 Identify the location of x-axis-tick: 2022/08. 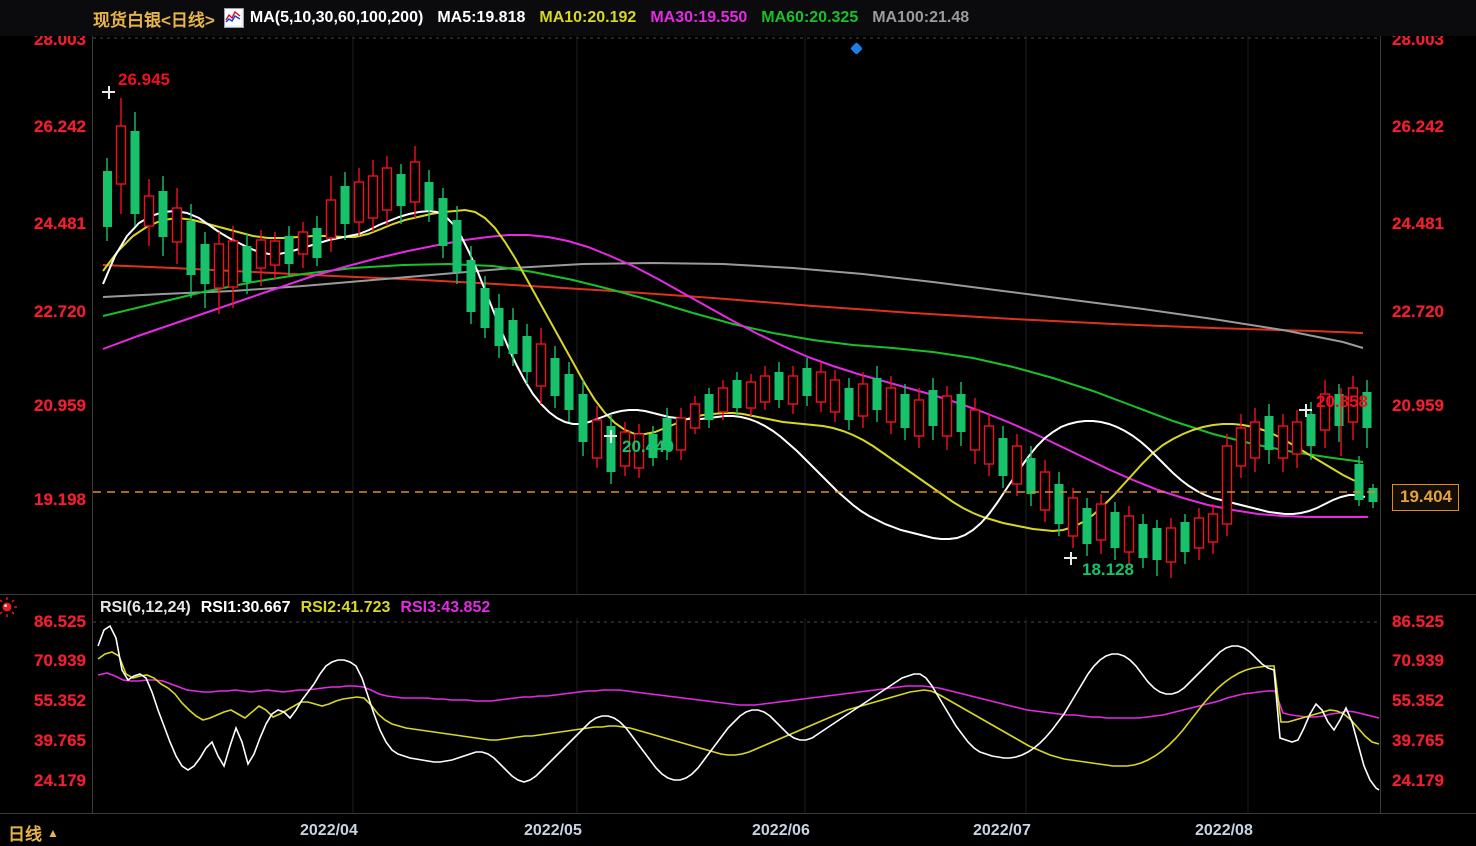
(1224, 830).